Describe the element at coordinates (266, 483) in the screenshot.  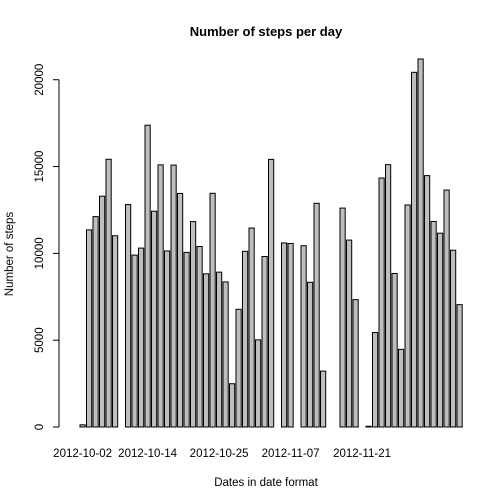
I see `x-axis-label: Dates in date format` at that location.